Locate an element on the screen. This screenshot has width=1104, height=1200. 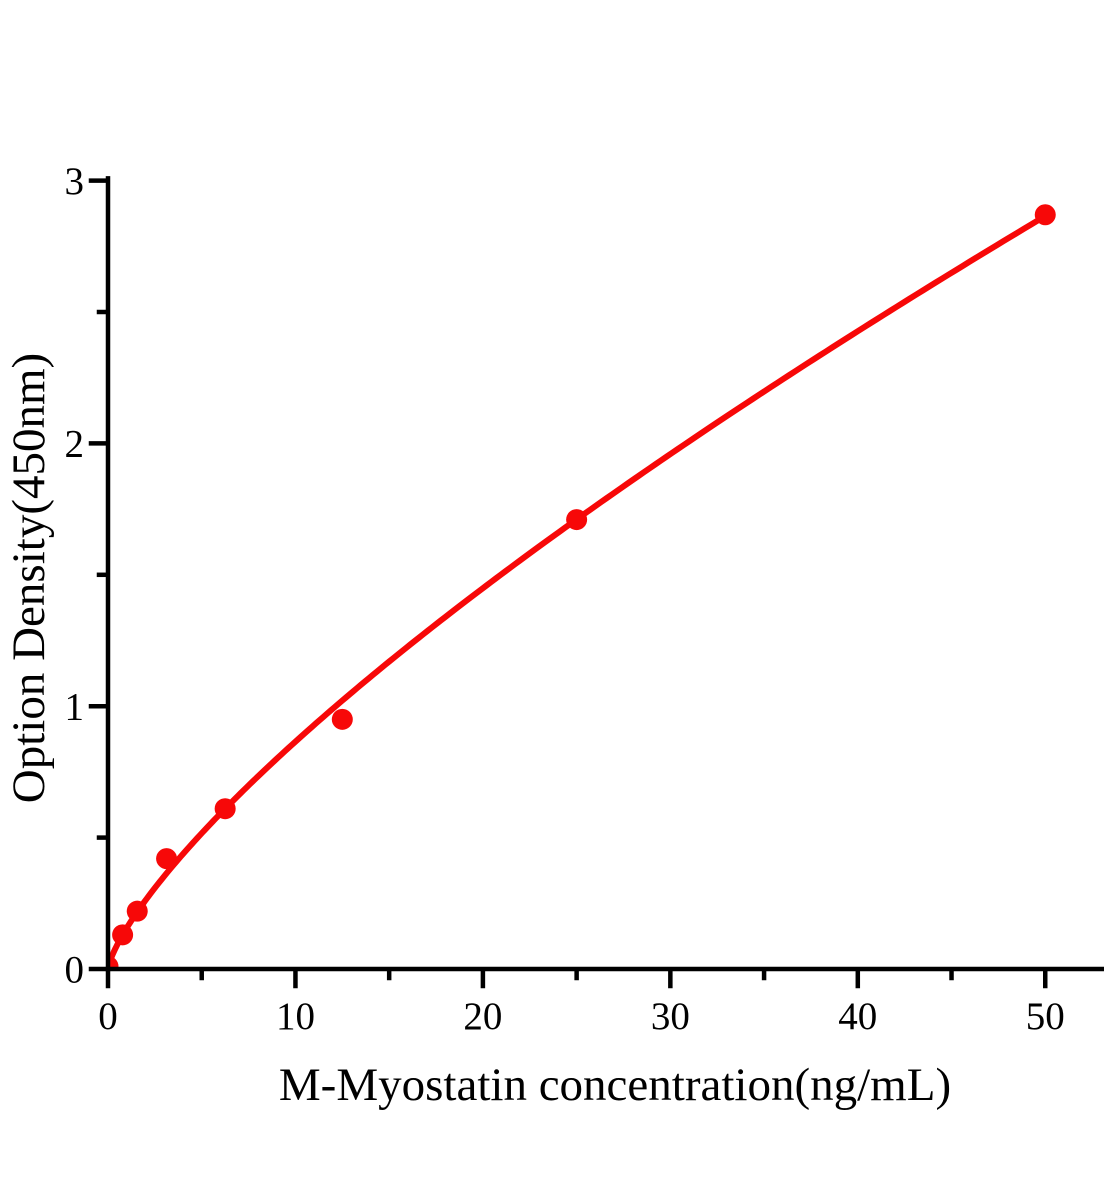
x-axis-title: M-Myostatin concentration(ng/mL) is located at coordinates (615, 1085).